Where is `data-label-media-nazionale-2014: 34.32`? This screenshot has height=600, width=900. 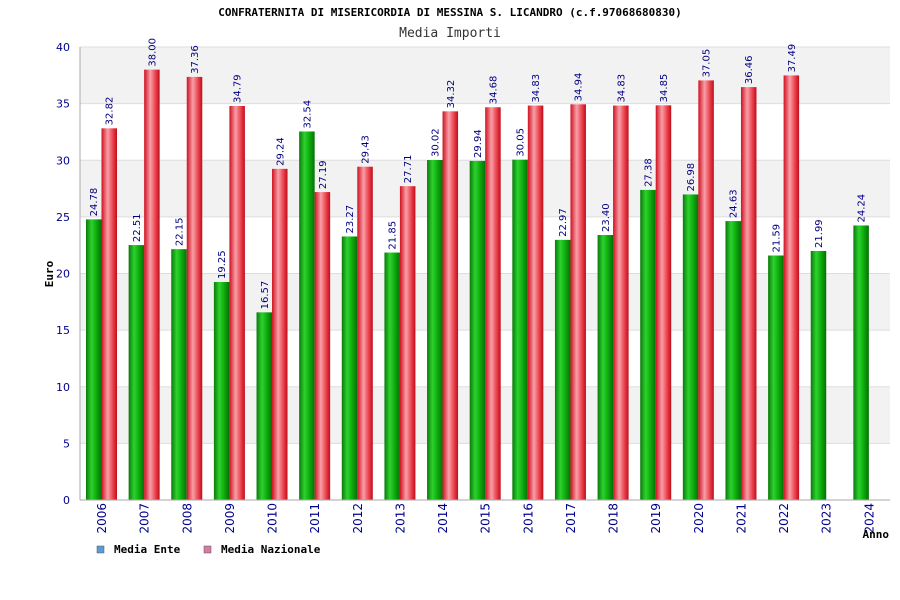
data-label-media-nazionale-2014: 34.32 is located at coordinates (451, 94).